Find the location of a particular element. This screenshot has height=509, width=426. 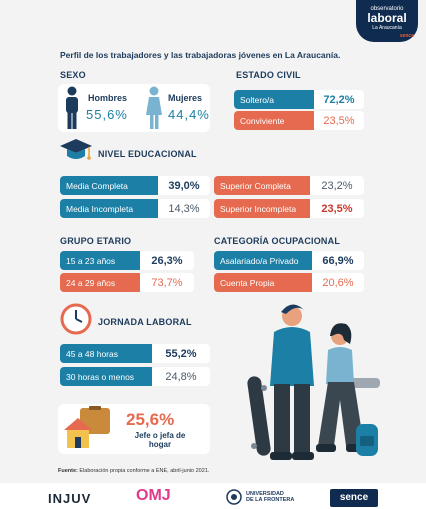

jefe-line1: Jefe o jefa de is located at coordinates (160, 435).